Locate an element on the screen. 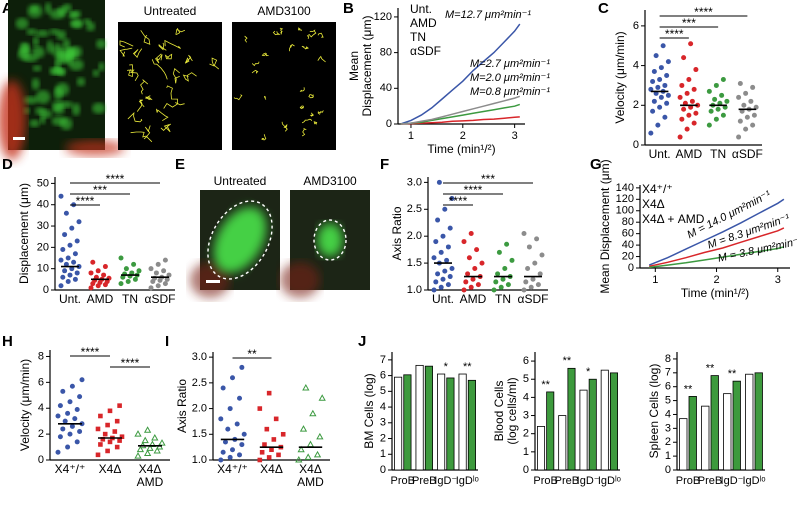  y-tick-label: 5 is located at coordinates (668, 400).